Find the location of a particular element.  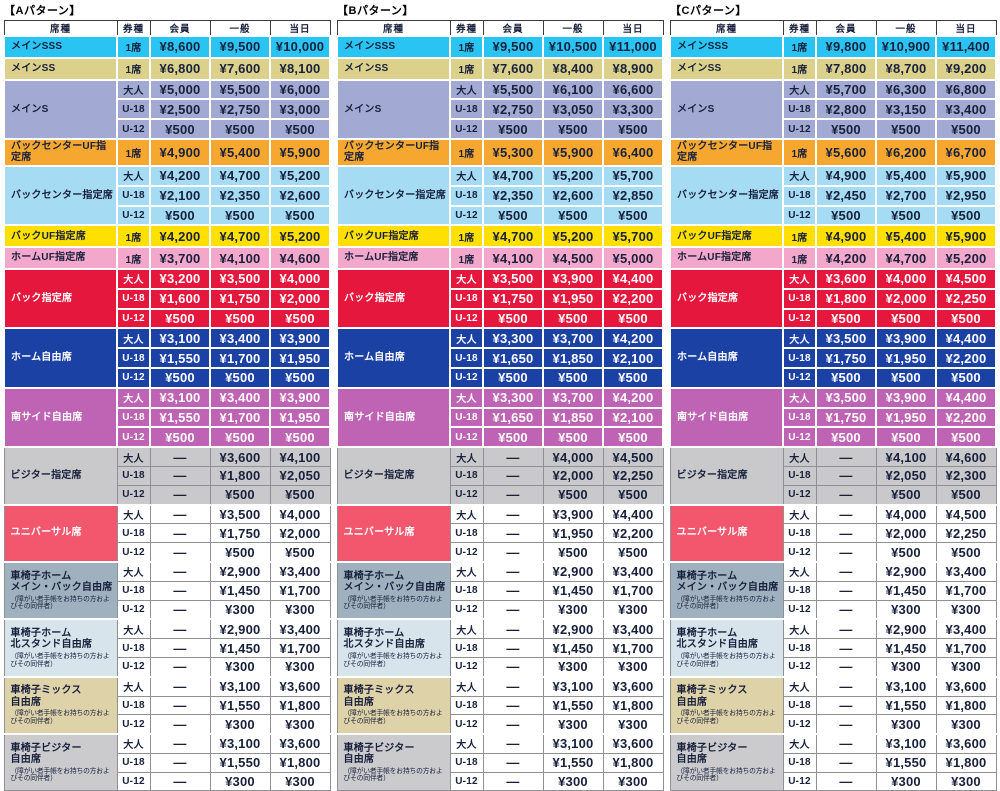

seat-name: 自由席 is located at coordinates (359, 702).